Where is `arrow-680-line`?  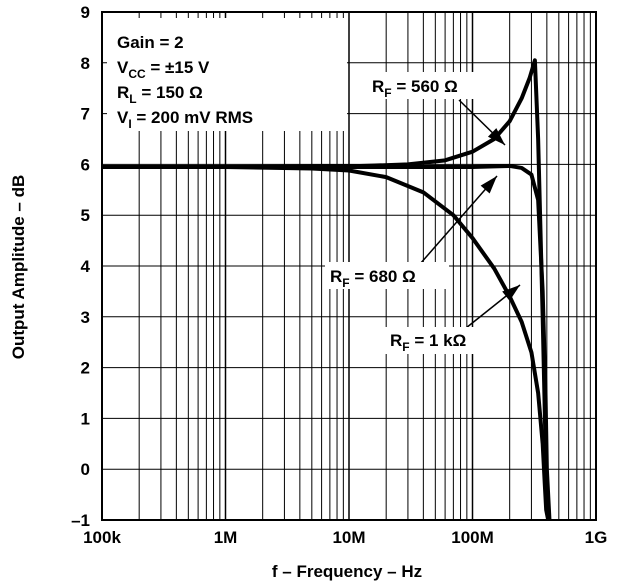 arrow-680-line is located at coordinates (458, 220).